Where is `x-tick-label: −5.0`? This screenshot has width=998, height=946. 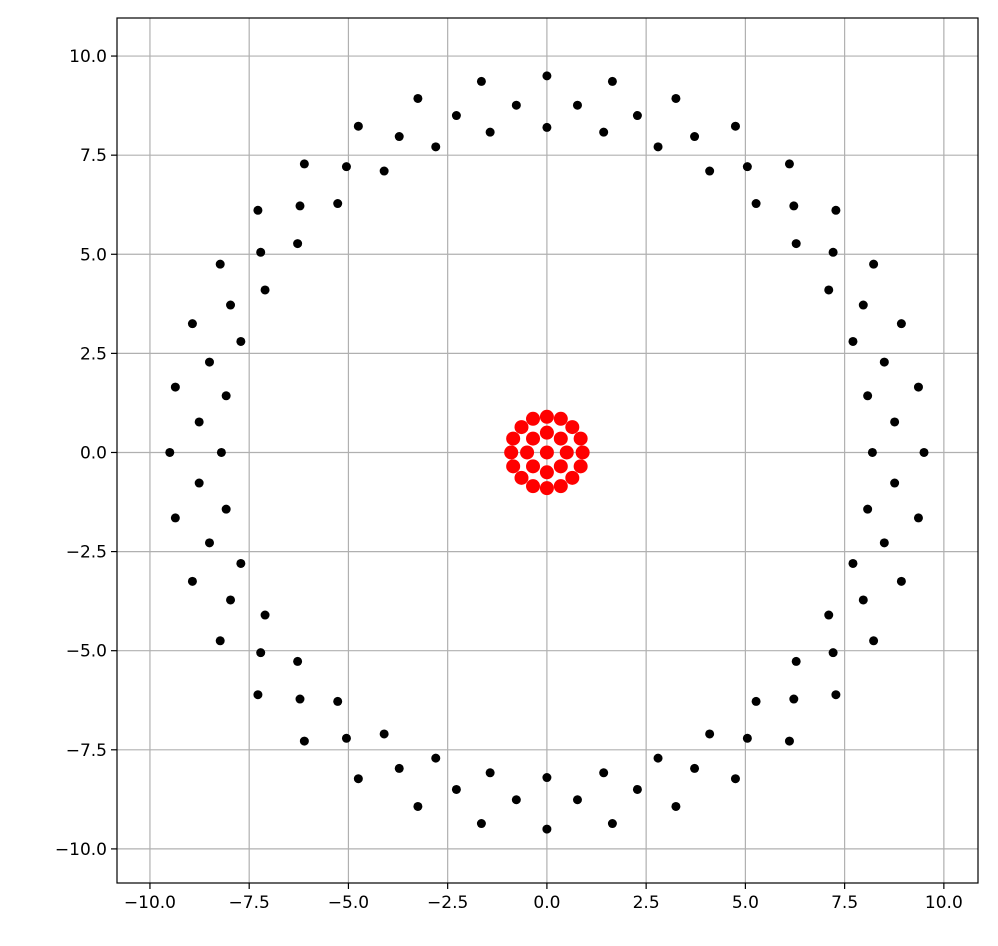
x-tick-label: −5.0 is located at coordinates (348, 903).